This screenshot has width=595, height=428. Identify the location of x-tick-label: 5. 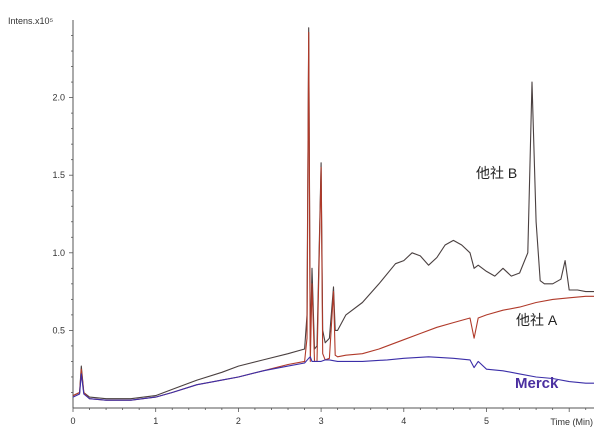
(486, 421).